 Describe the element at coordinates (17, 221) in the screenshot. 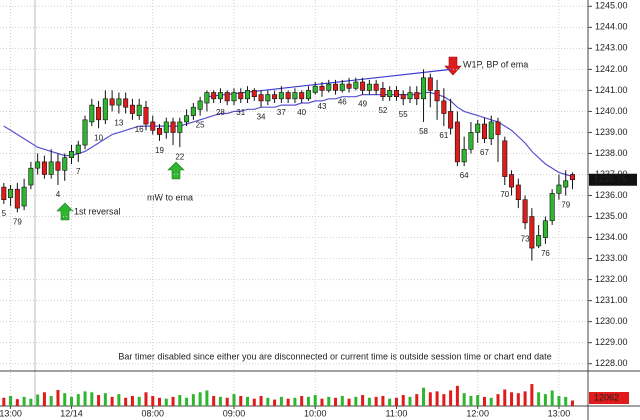

I see `bar-number: 79` at that location.